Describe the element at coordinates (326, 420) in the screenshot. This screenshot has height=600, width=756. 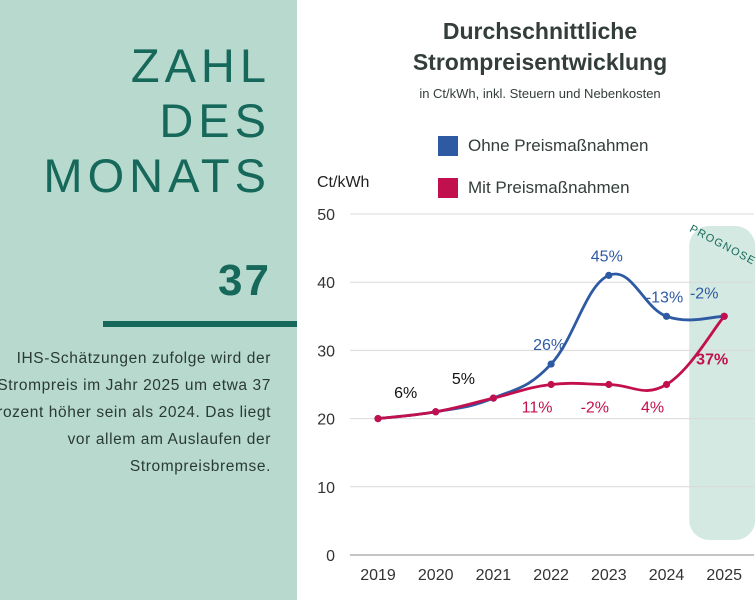
I see `y-tick-label: 20` at that location.